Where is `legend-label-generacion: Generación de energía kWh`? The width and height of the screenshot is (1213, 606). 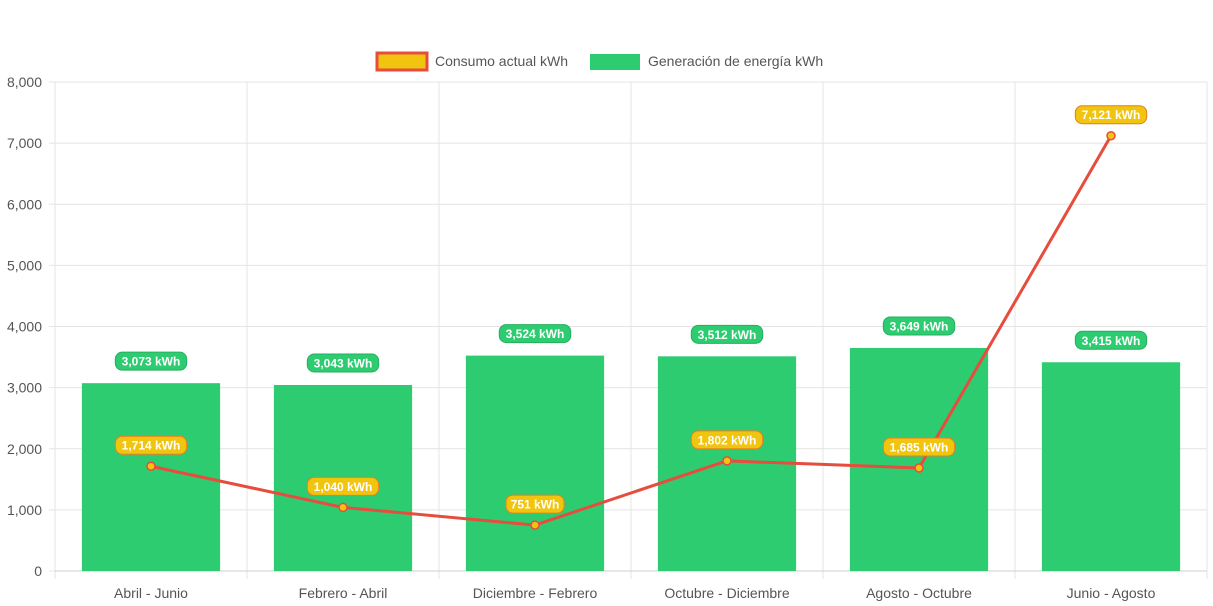 legend-label-generacion: Generación de energía kWh is located at coordinates (735, 61).